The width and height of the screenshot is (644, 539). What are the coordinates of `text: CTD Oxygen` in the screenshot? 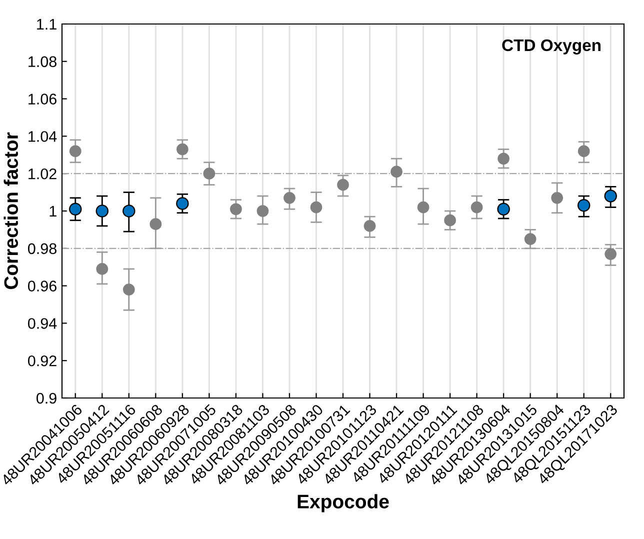 It's located at (551, 46).